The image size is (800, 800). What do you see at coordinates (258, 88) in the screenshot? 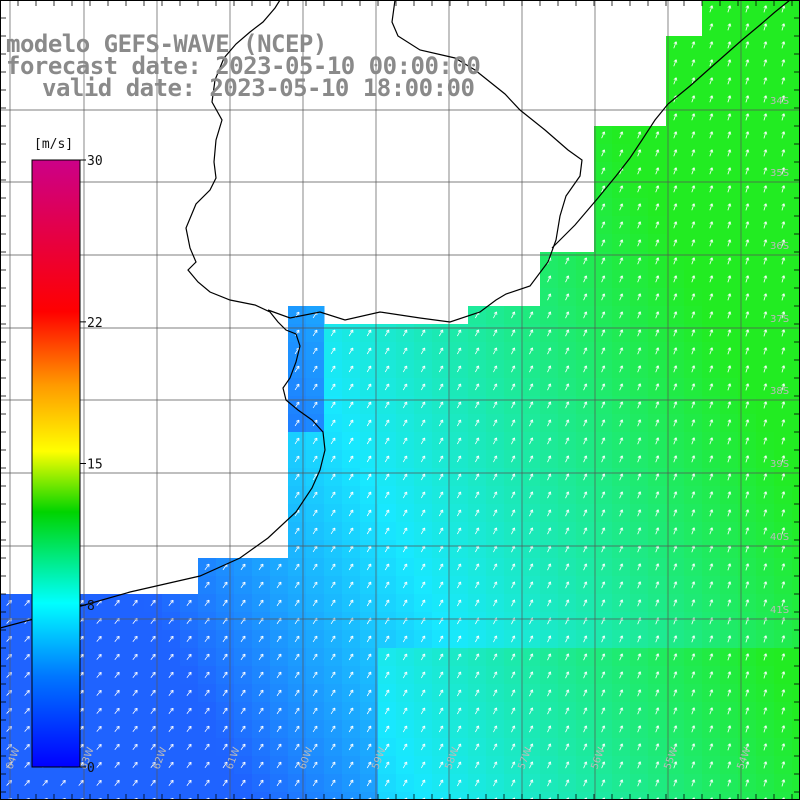
I see `title-valid-date: valid date: 2023-05-10 18:00:00` at bounding box center [258, 88].